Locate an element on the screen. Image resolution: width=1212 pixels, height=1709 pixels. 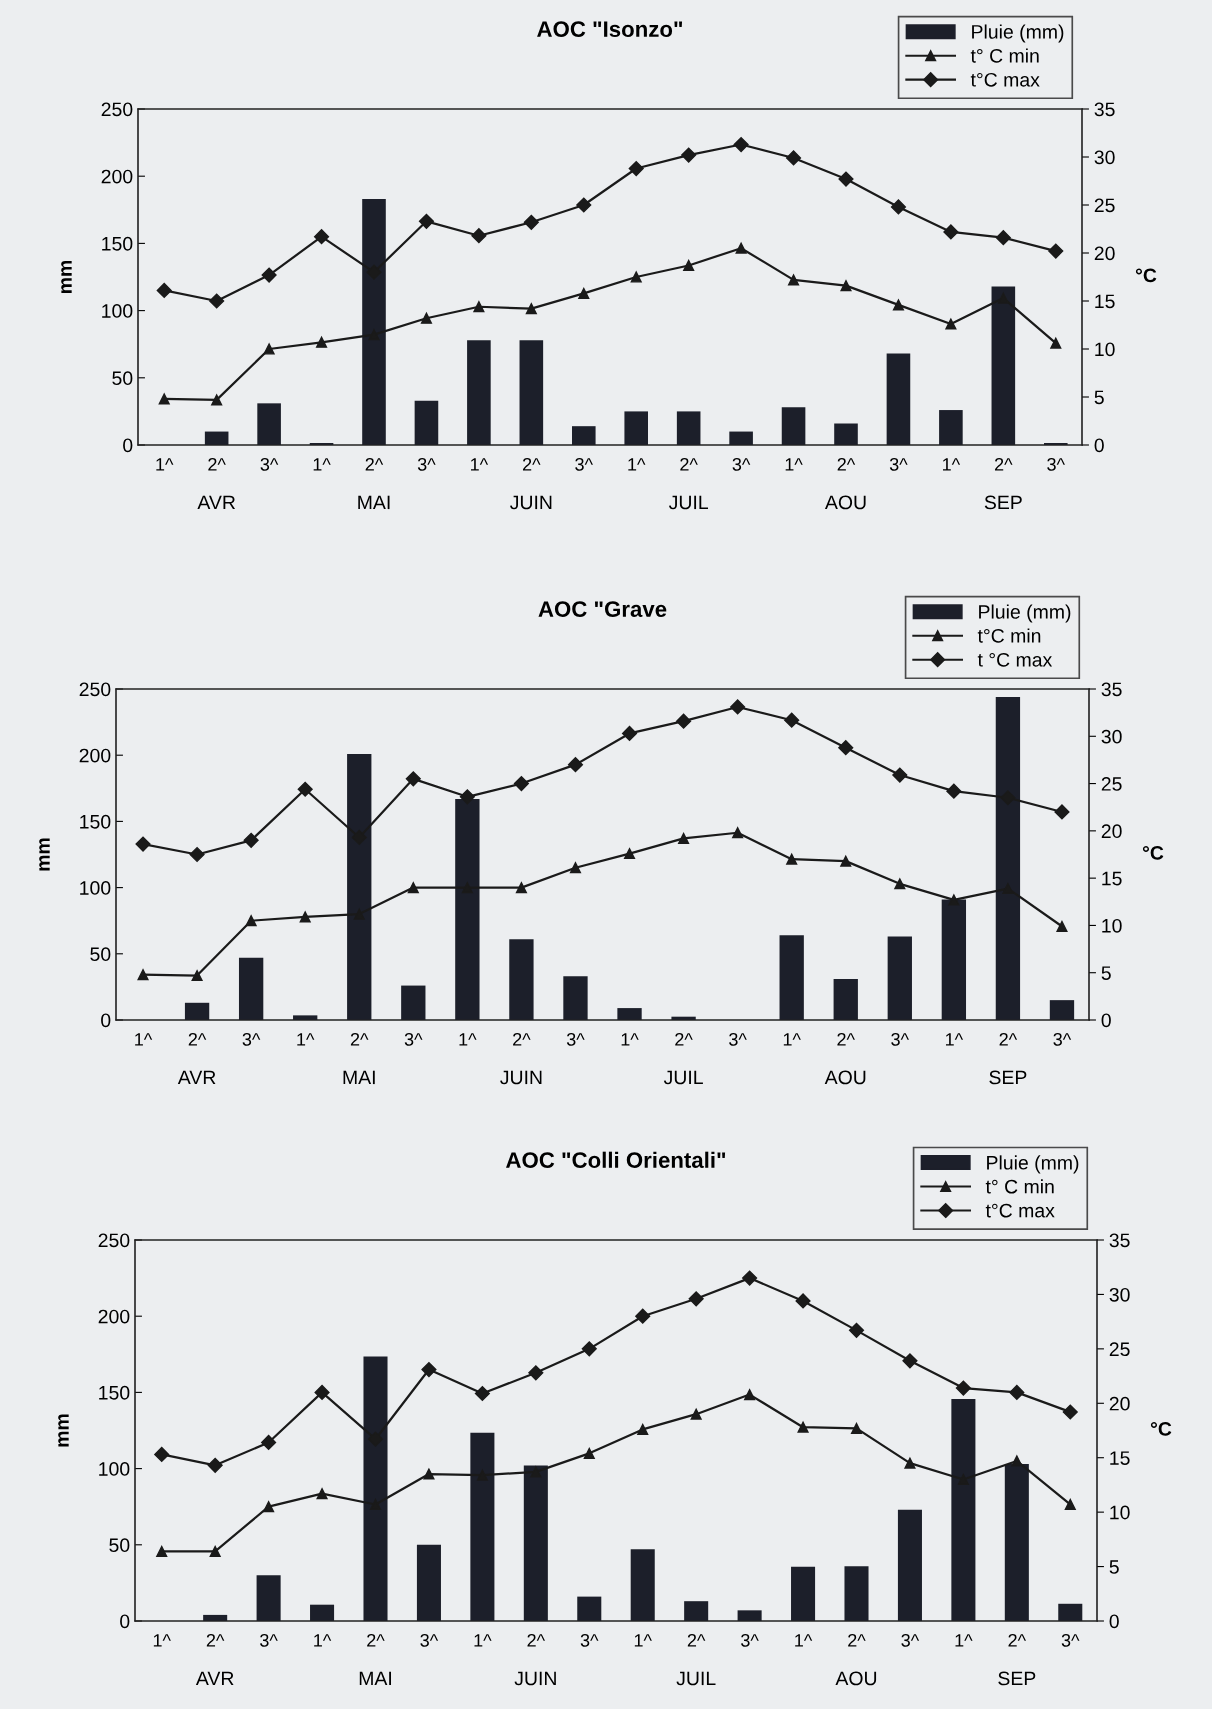
y-axis-title: mm is located at coordinates (66, 277).